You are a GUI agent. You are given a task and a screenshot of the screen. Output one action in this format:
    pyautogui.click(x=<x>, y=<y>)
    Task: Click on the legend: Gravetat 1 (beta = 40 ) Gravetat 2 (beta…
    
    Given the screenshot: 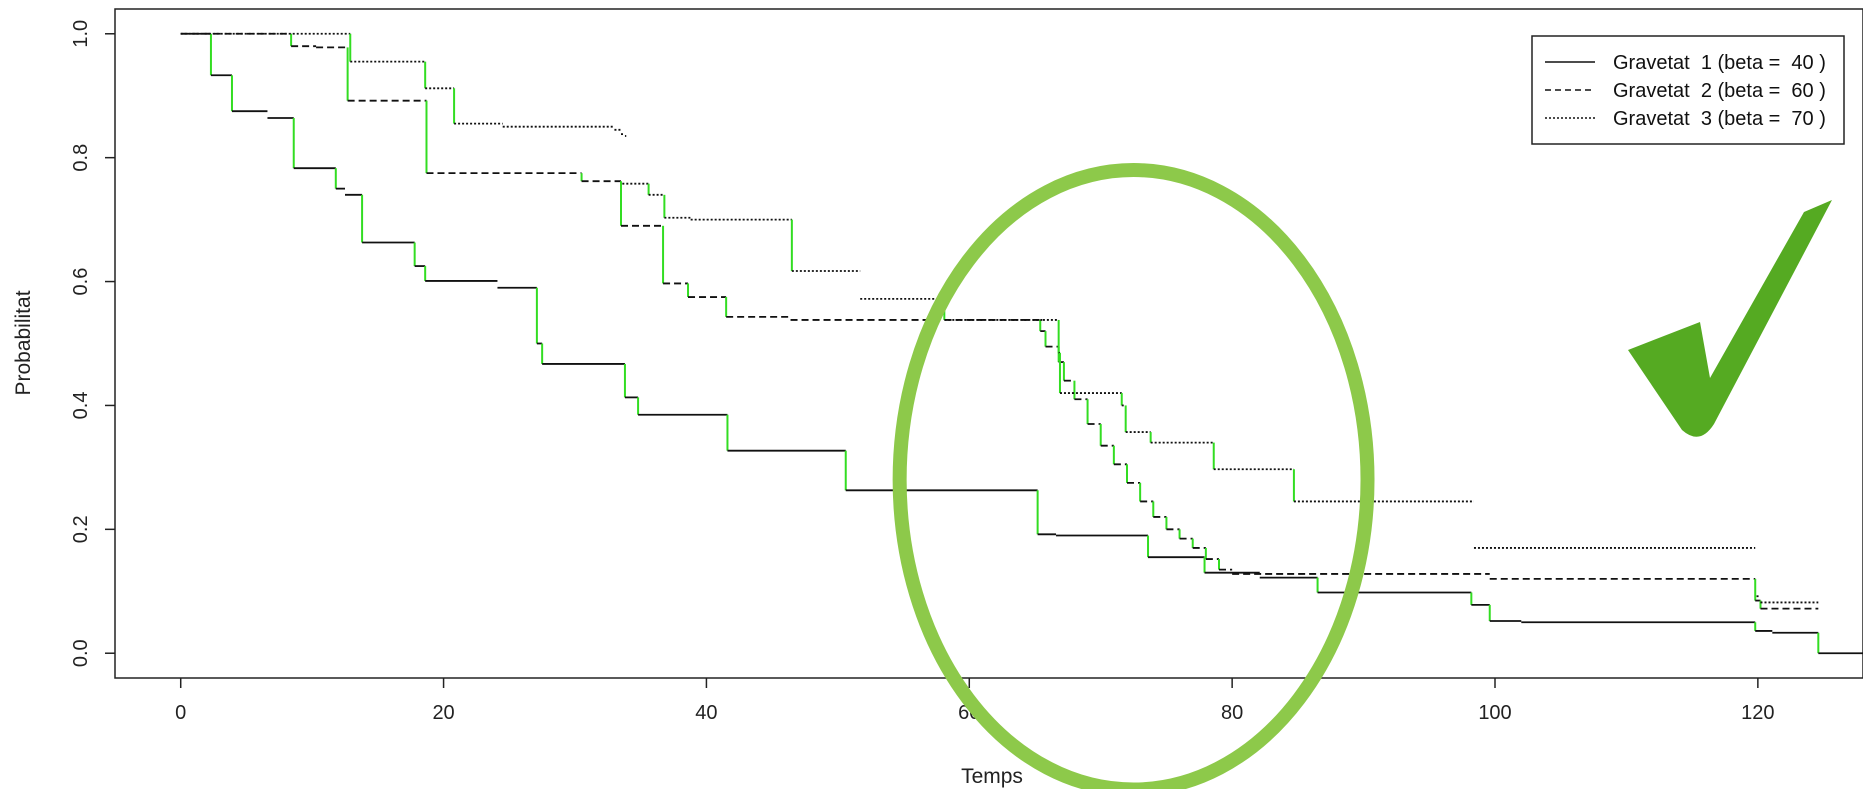 What is the action you would take?
    pyautogui.click(x=1688, y=90)
    